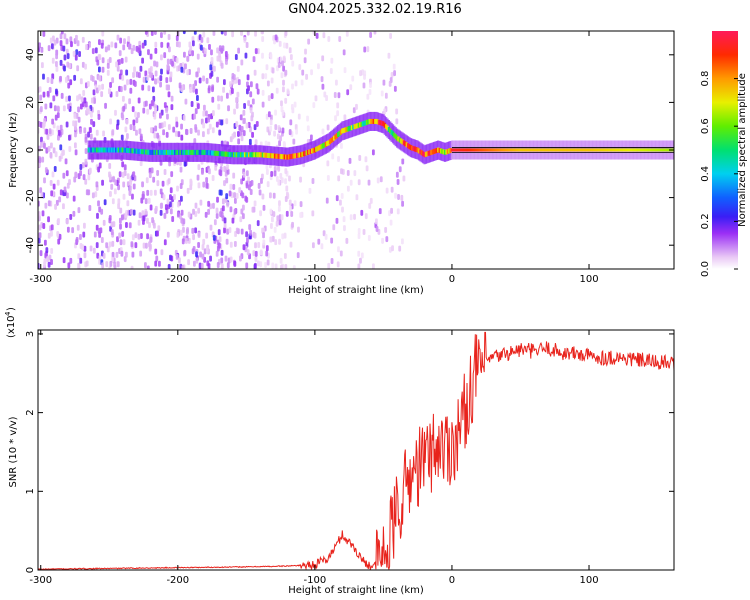 This screenshot has width=750, height=600. What do you see at coordinates (705, 126) in the screenshot?
I see `colorbar-tick-label: 0.6` at bounding box center [705, 126].